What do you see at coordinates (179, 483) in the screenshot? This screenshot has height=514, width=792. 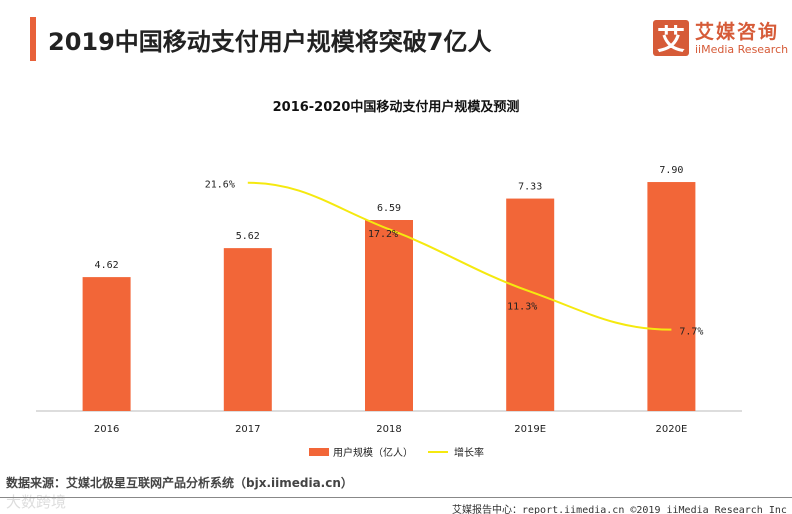 I see `source-note: 数据来源：艾媒北极星互联网产品分析系统（bjx.iimedia.cn）` at bounding box center [179, 483].